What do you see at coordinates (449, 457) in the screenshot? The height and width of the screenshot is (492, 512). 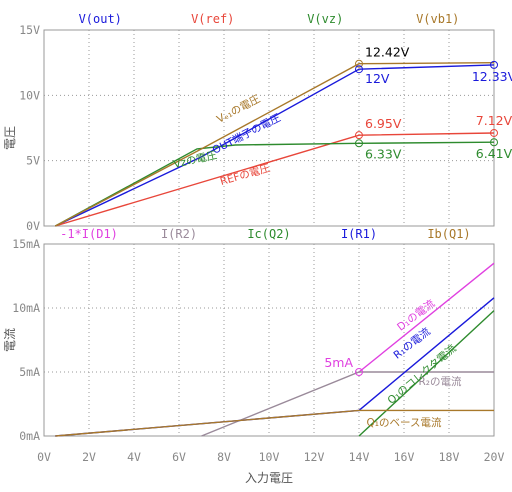 I see `x-tick-label: 18V` at bounding box center [449, 457].